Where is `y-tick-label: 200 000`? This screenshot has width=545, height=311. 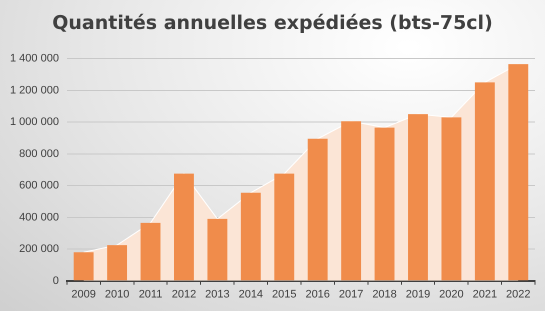 y-tick-label: 200 000 is located at coordinates (39, 249).